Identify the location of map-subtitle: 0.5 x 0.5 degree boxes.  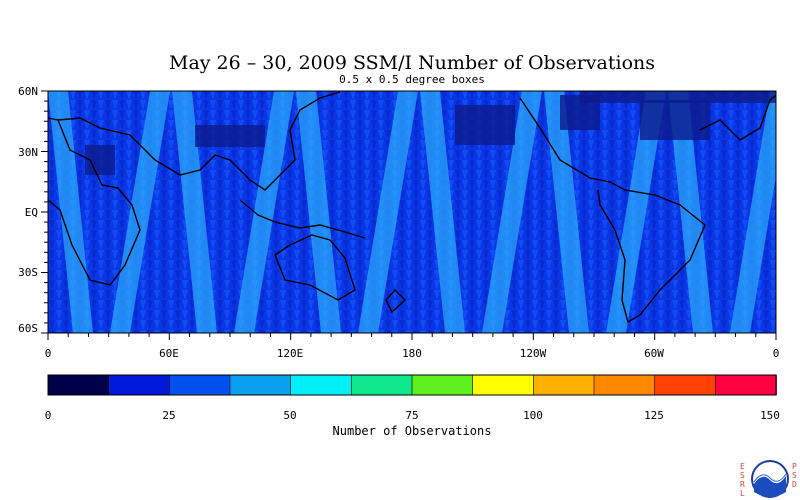
(412, 79).